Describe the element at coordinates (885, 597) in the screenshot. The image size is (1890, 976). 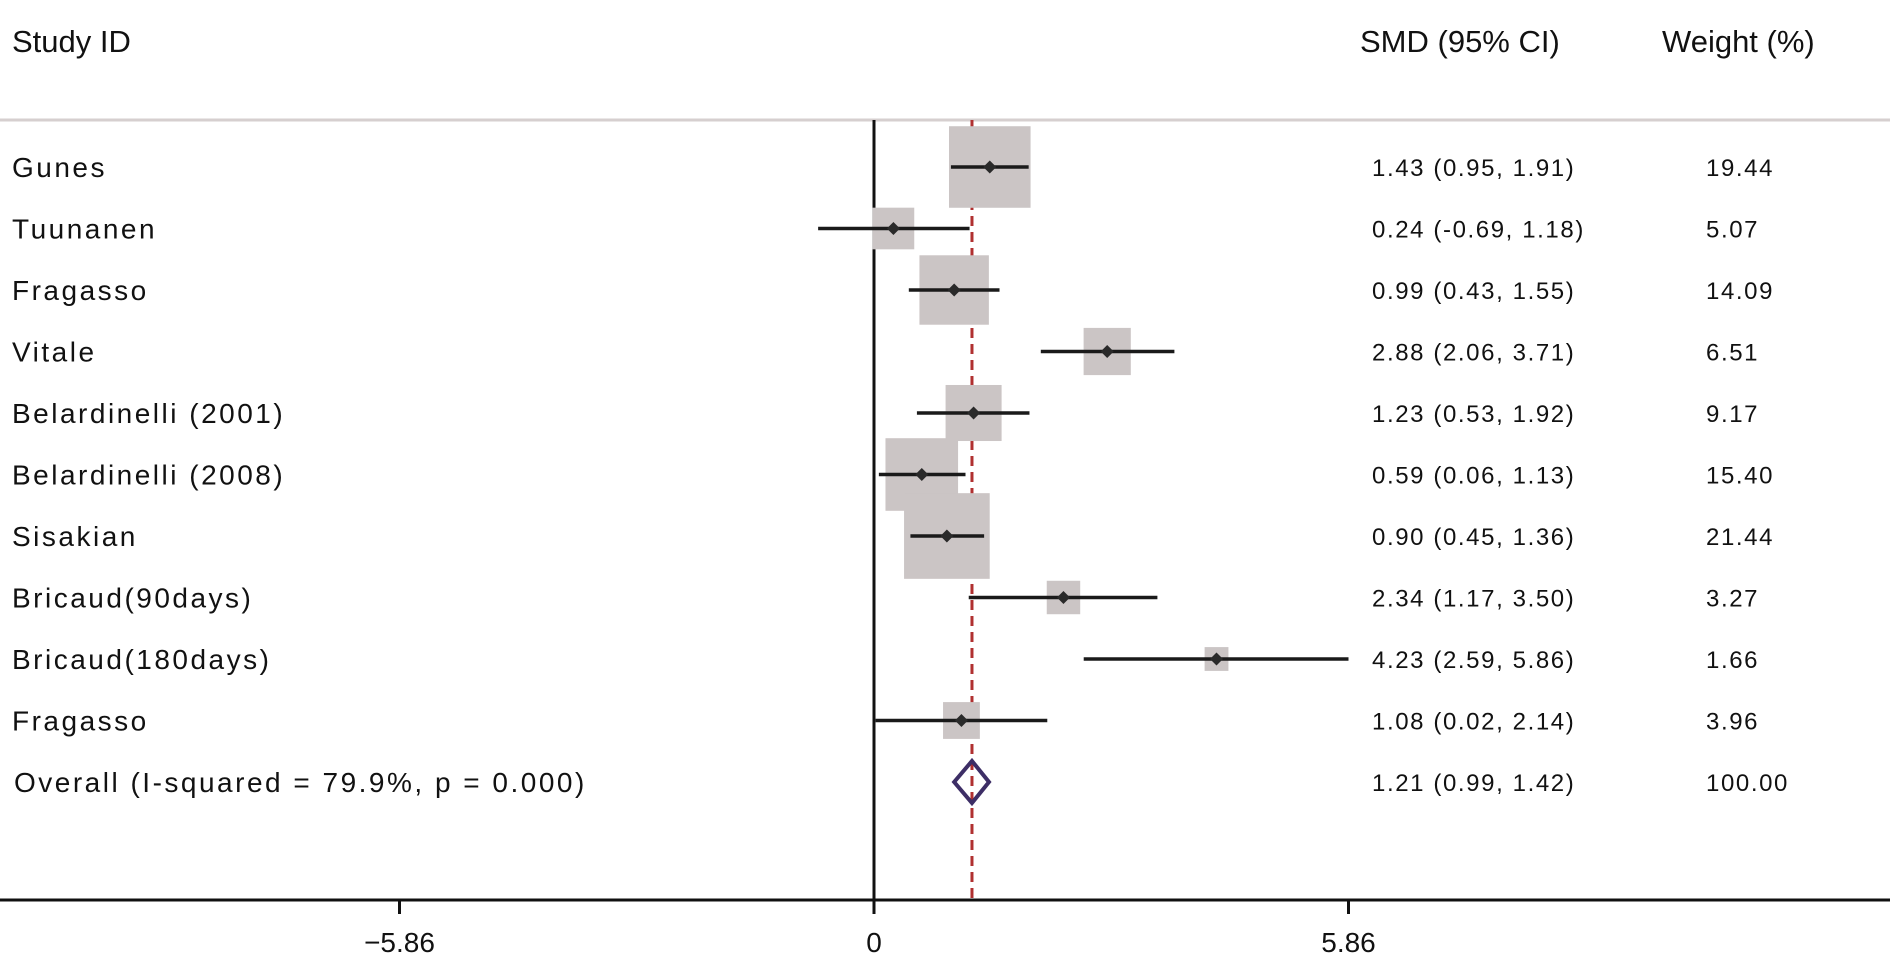
I see `study-row: Bricaud(90days) 2.34 (1.17, 3.50) 3.27` at that location.